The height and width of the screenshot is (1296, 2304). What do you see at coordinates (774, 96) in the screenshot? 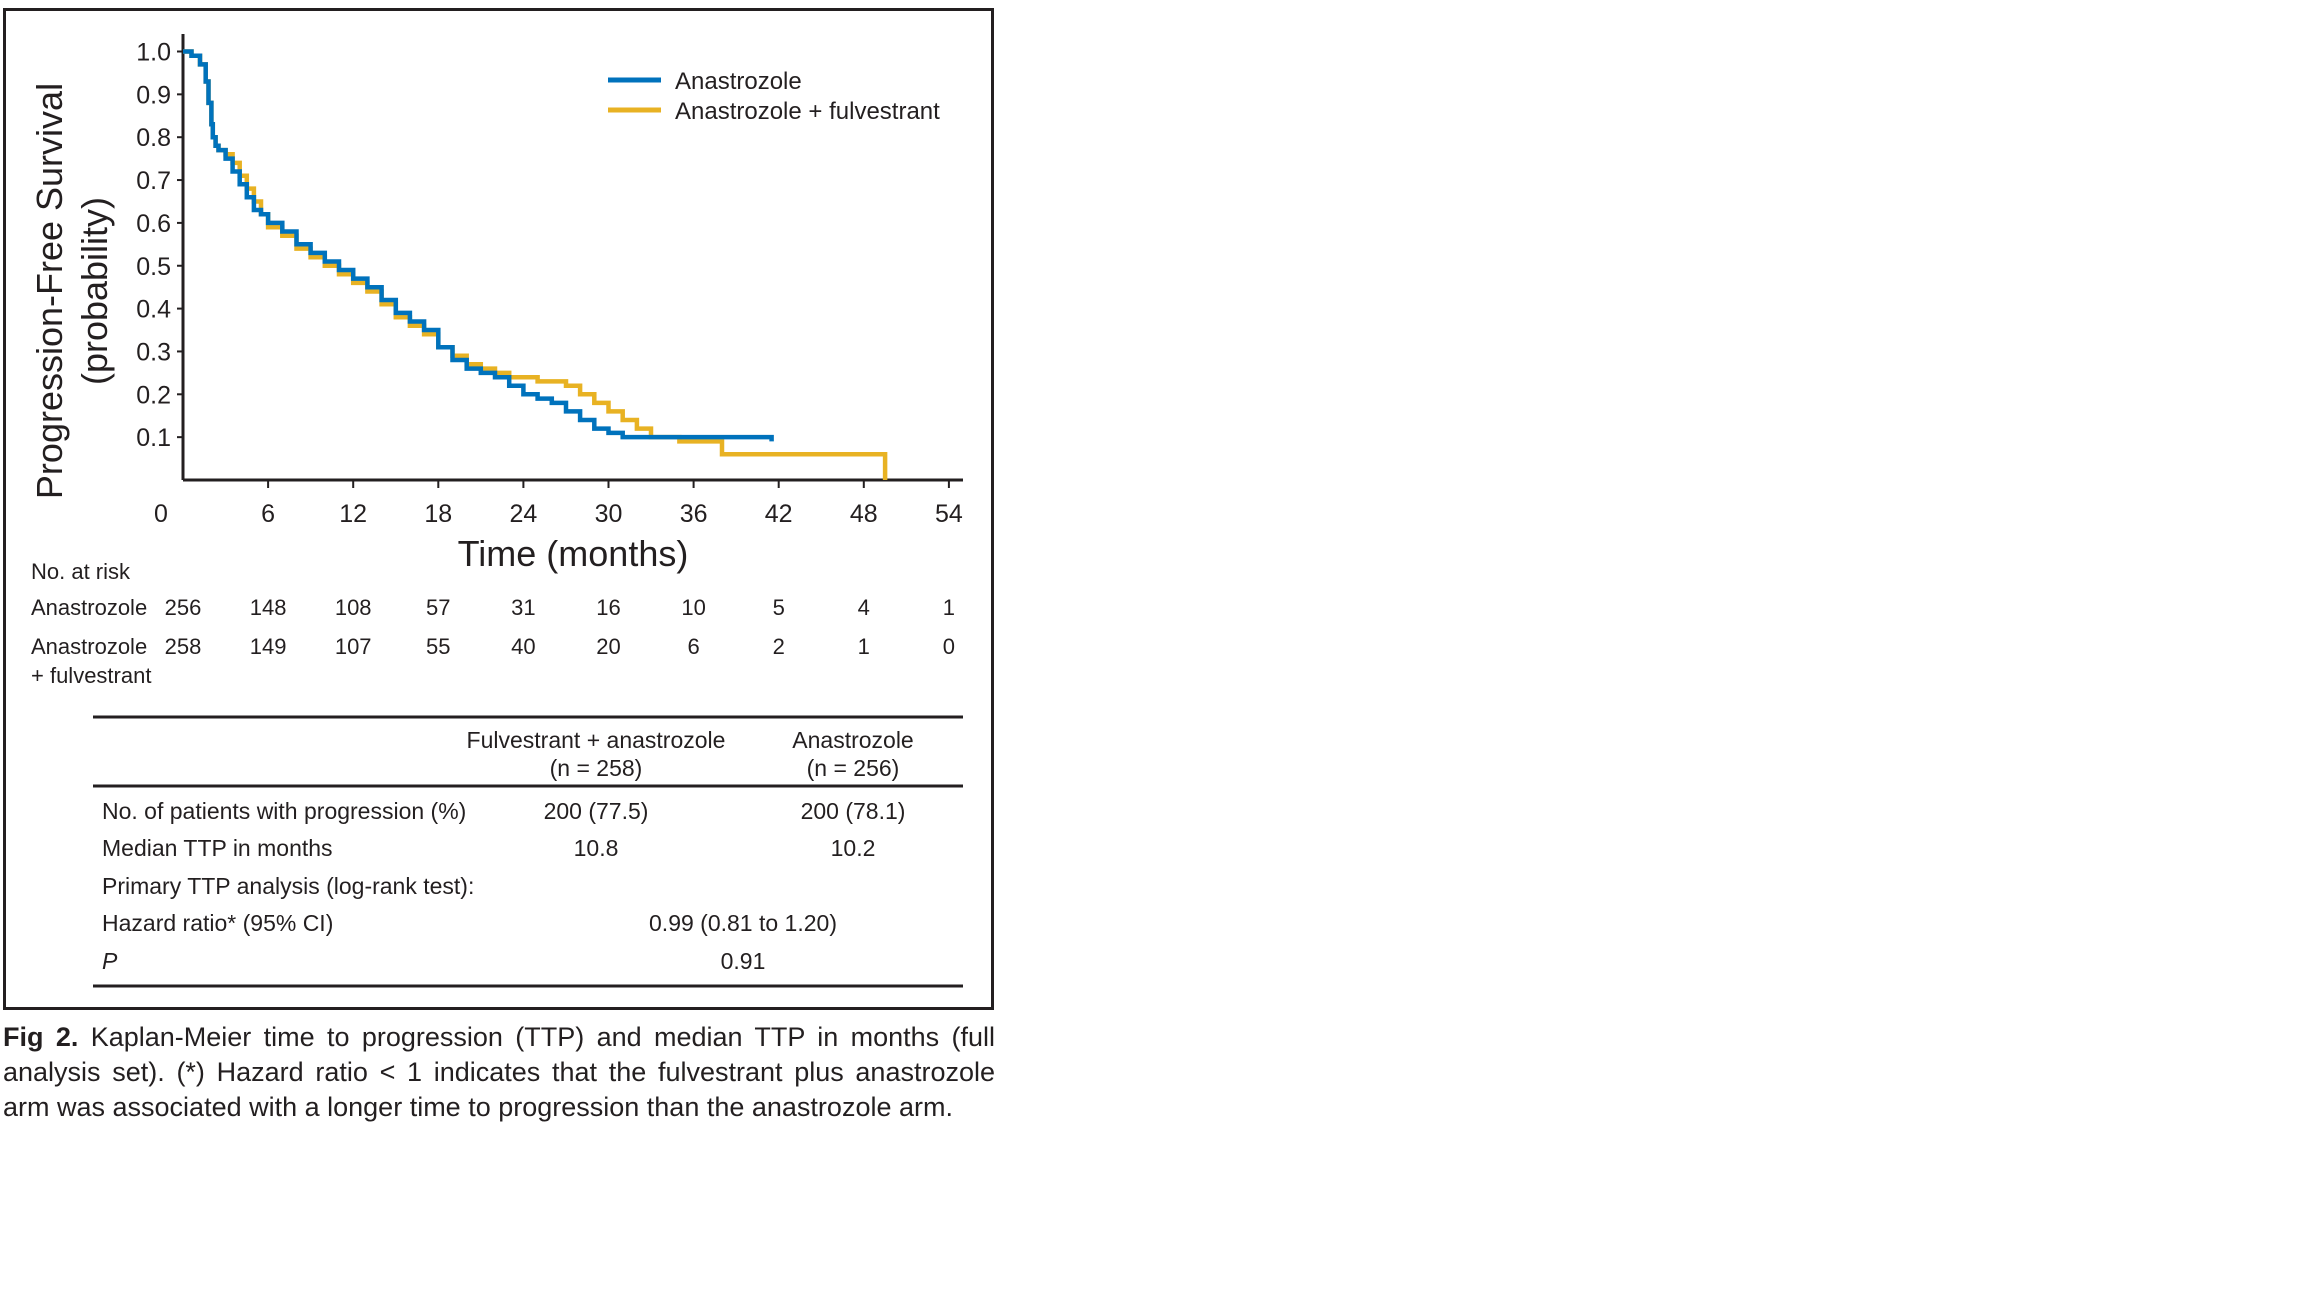
I see `legend: Anastrozole Anastrozole + fulvestrant` at bounding box center [774, 96].